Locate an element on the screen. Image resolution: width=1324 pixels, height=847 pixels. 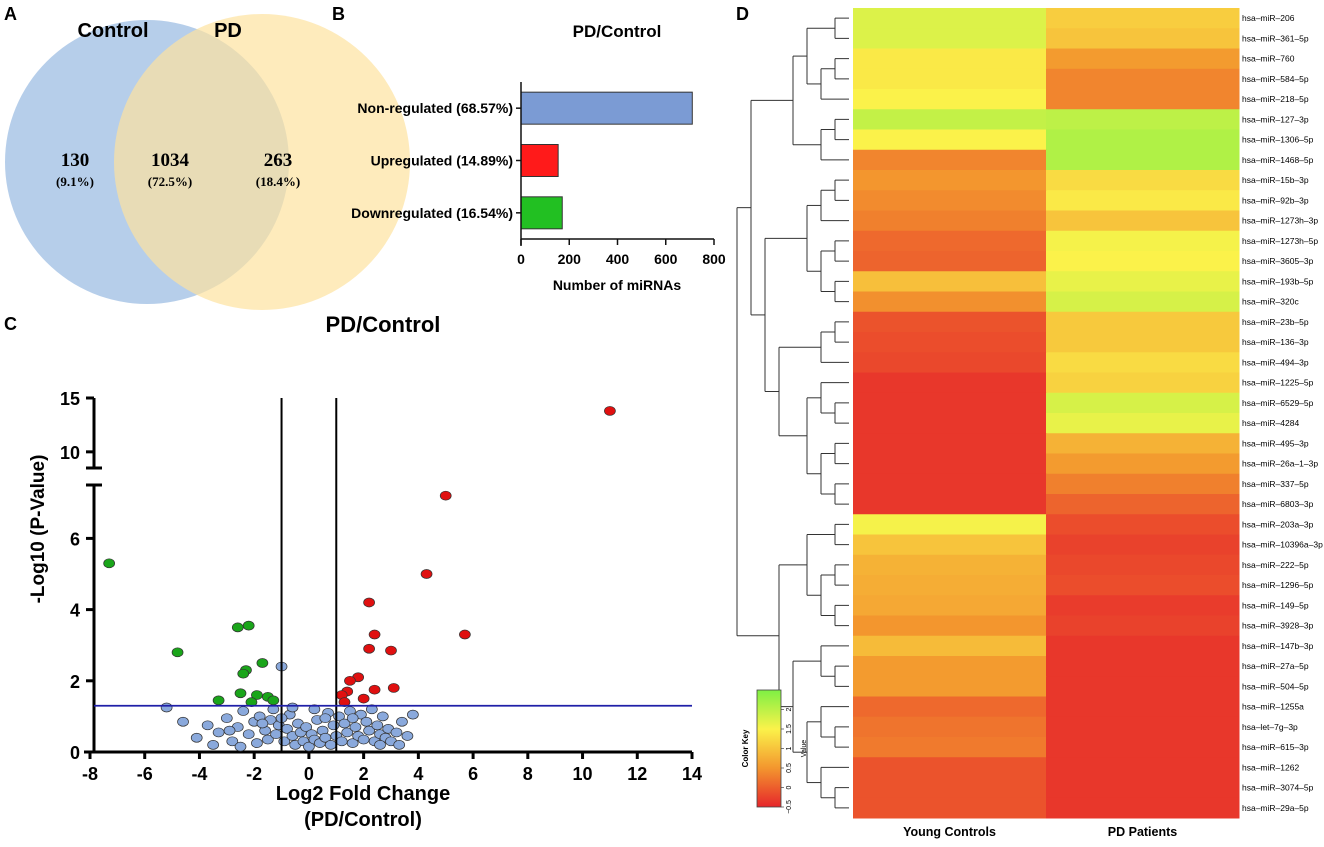
bar-category-label: Non-regulated (68.57%) is located at coordinates (435, 108).